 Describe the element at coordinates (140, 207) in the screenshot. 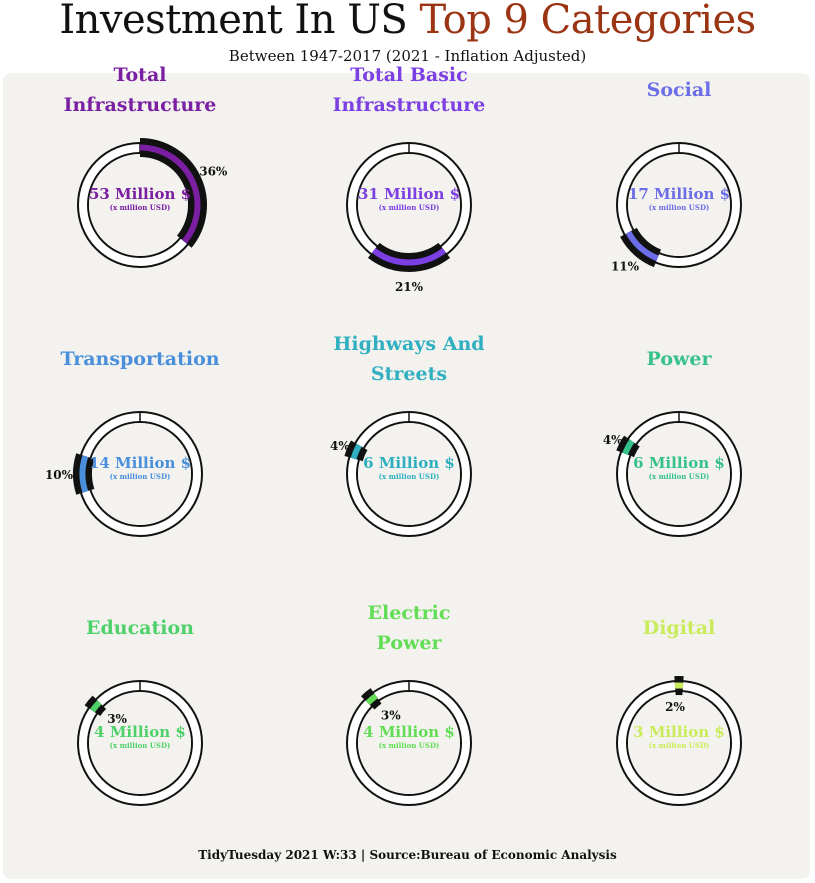

I see `donut-1-unit-label: (x million USD)` at that location.